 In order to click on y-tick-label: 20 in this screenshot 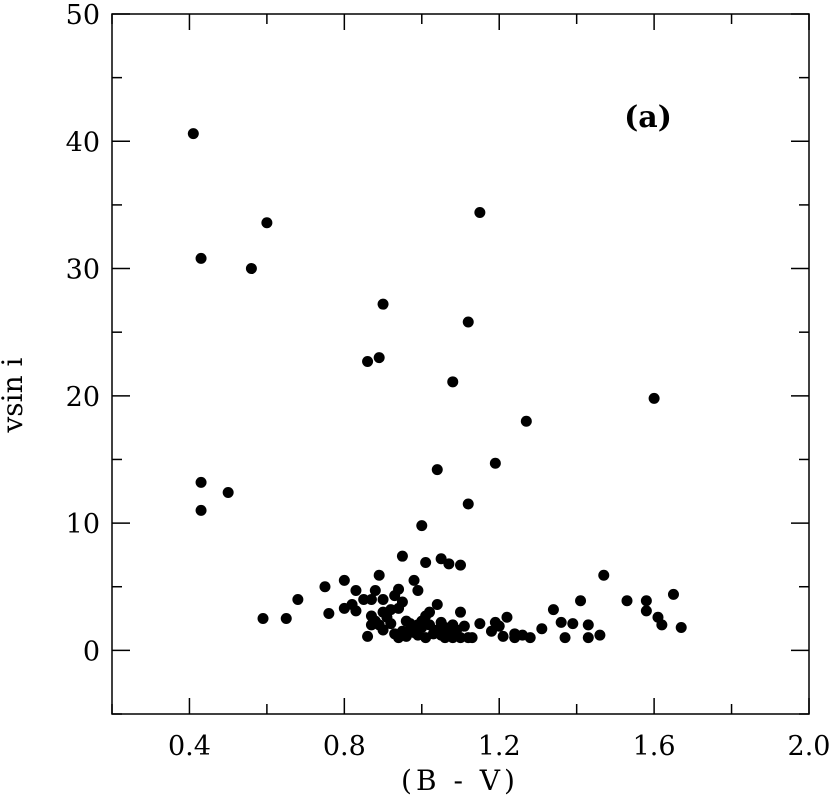, I will do `click(83, 397)`.